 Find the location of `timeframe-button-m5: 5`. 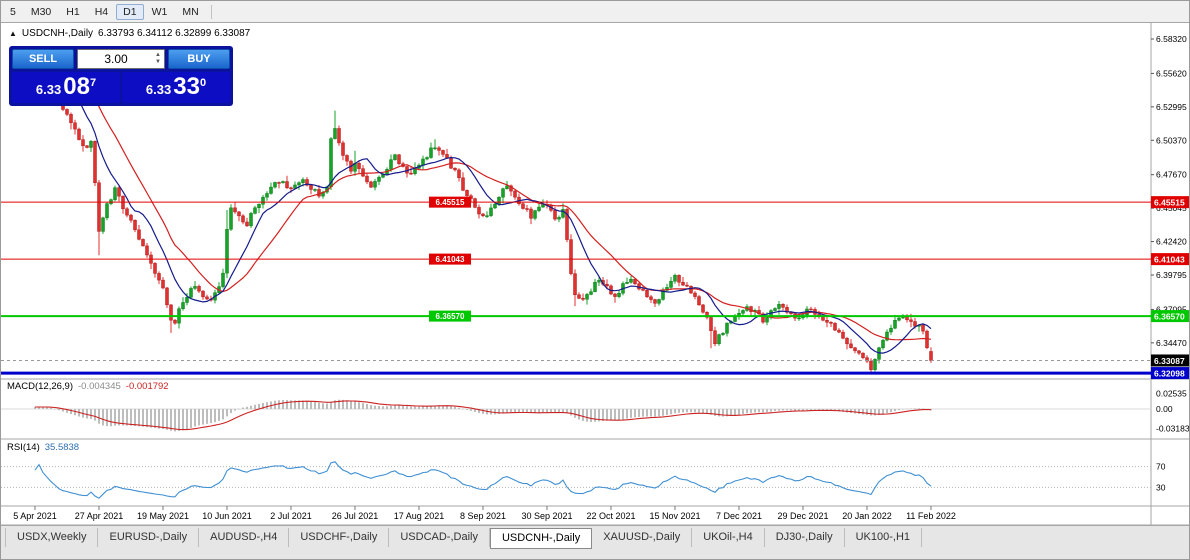

timeframe-button-m5: 5 is located at coordinates (13, 11).